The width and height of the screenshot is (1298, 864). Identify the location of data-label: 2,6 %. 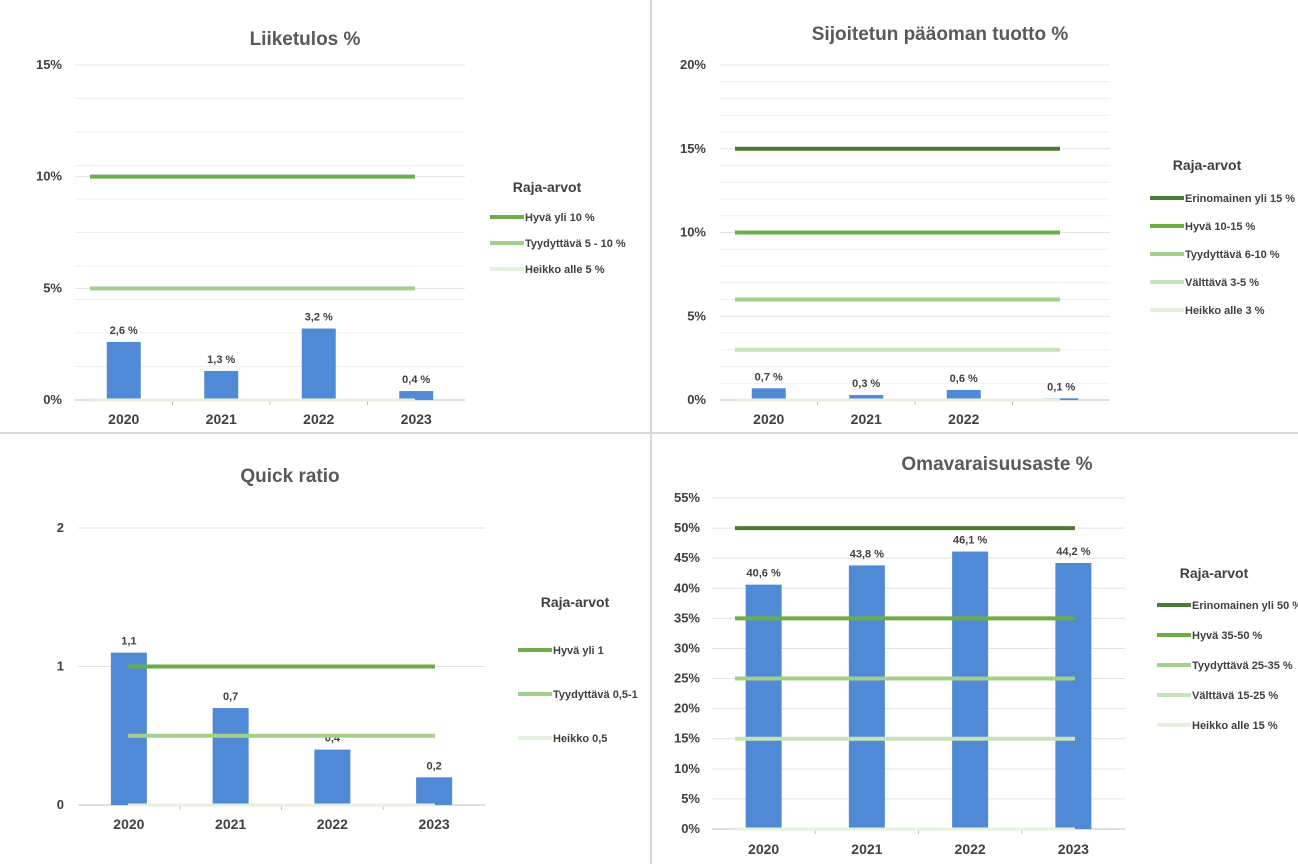
(124, 331).